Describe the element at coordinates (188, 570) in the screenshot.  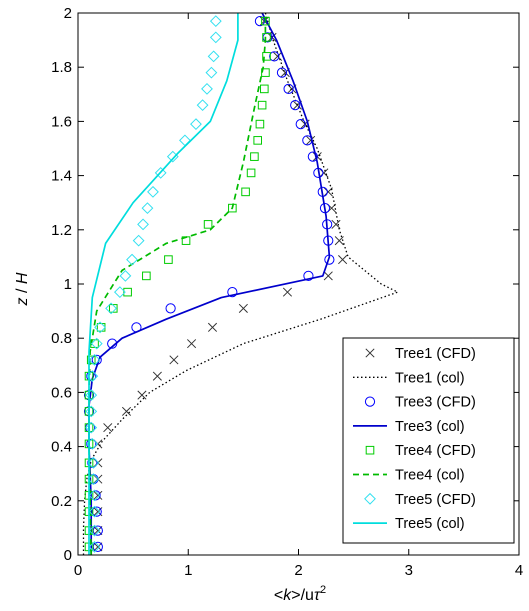
I see `x-tick-label: 1` at that location.